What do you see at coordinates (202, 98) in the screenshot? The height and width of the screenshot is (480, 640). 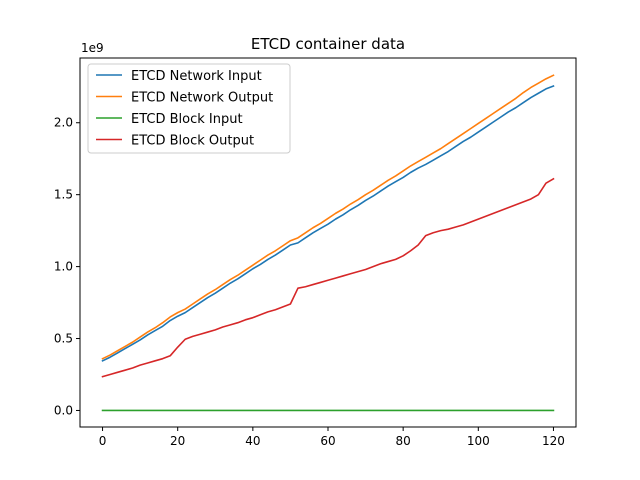 I see `legend-label-1: ETCD Network Output` at bounding box center [202, 98].